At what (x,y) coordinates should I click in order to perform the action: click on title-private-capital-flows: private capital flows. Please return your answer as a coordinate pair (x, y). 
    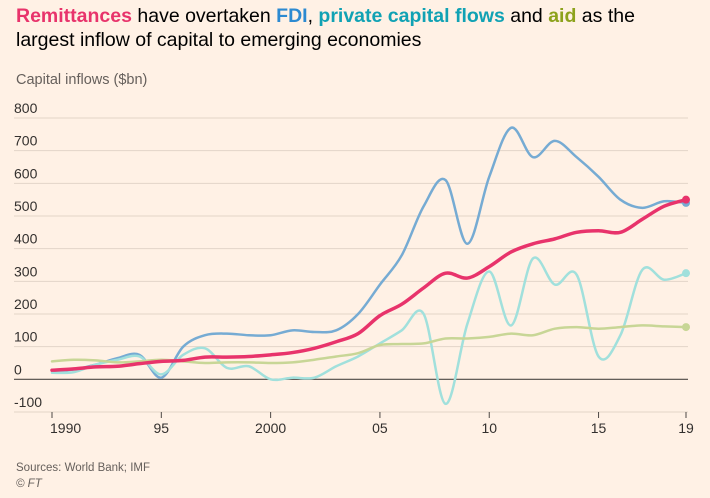
    Looking at the image, I should click on (411, 16).